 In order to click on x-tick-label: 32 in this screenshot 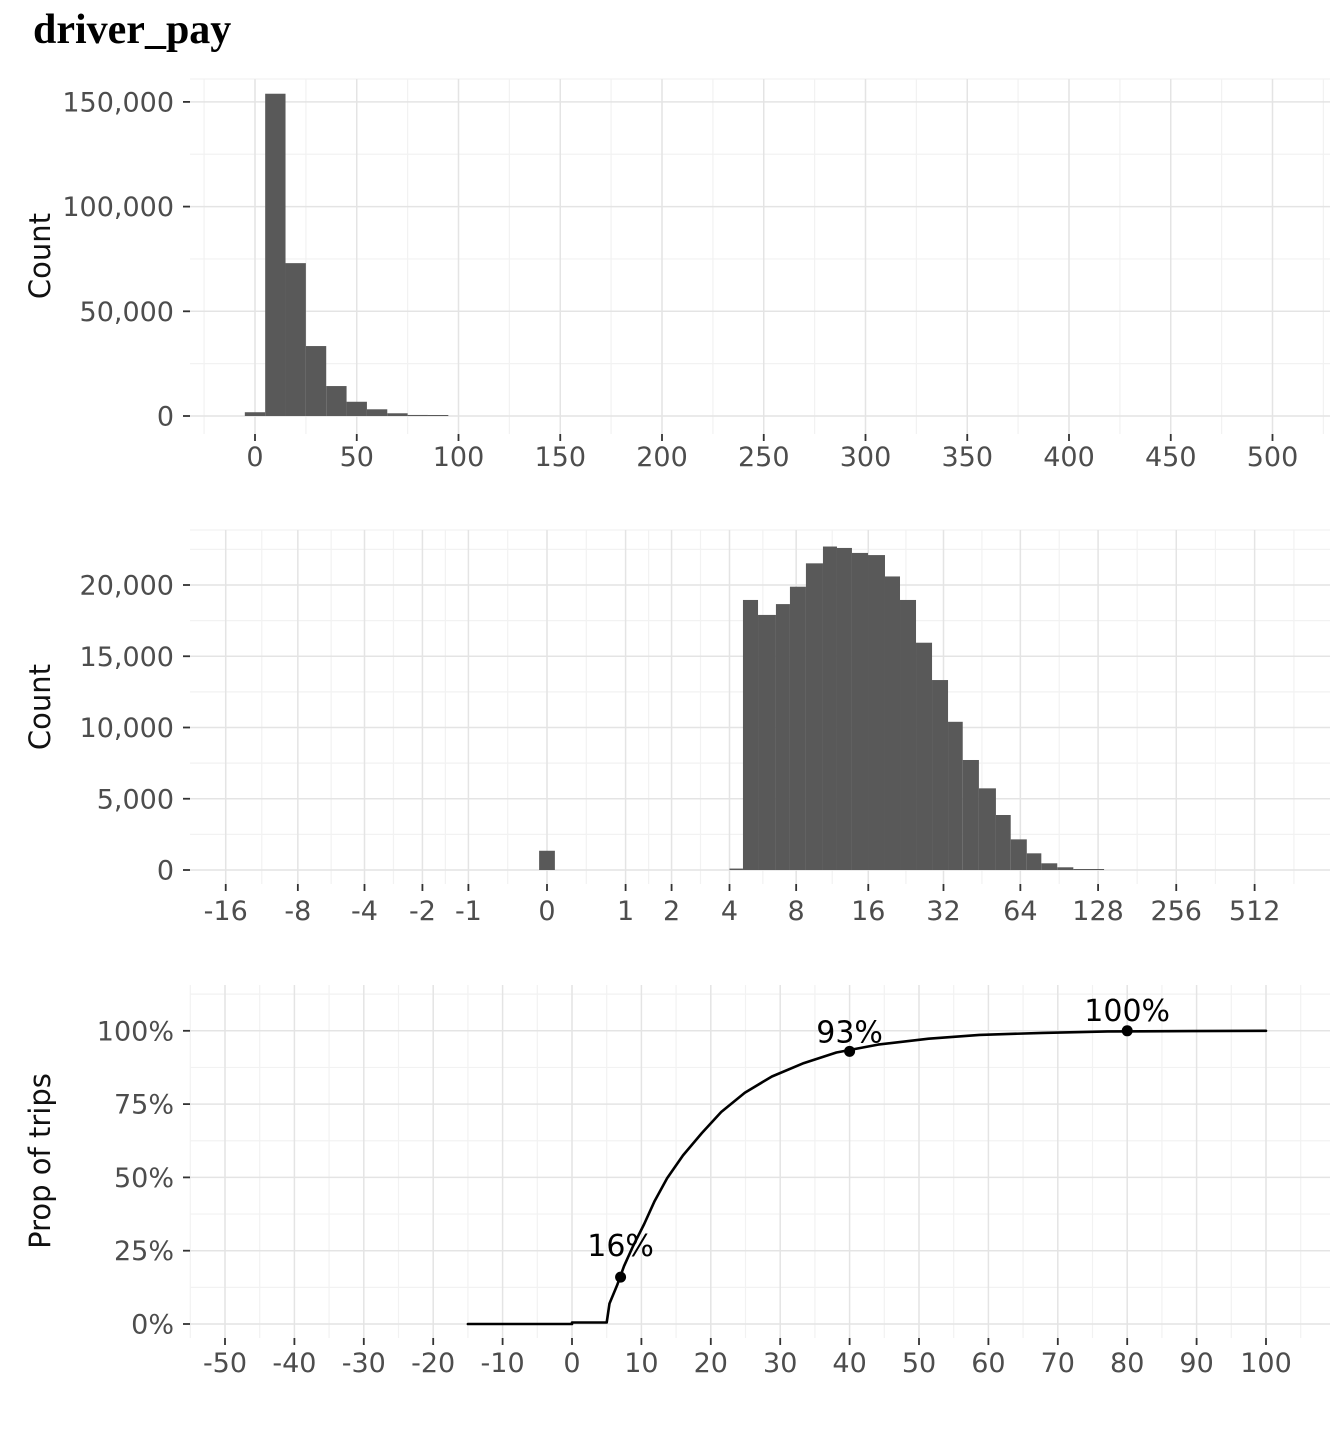, I will do `click(943, 911)`.